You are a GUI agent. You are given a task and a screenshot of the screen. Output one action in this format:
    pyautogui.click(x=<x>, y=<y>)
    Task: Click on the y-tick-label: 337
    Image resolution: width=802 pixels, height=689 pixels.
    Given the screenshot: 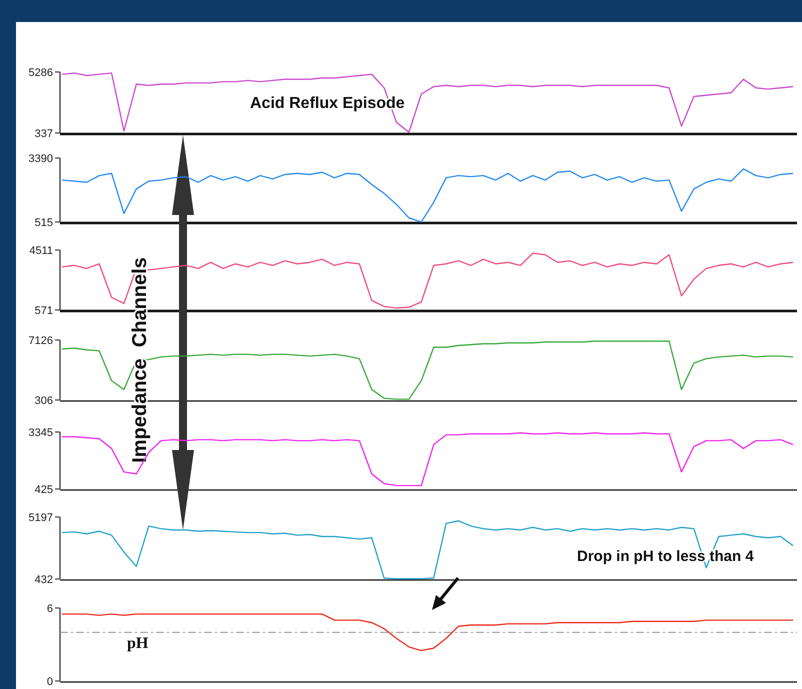 What is the action you would take?
    pyautogui.click(x=43, y=134)
    